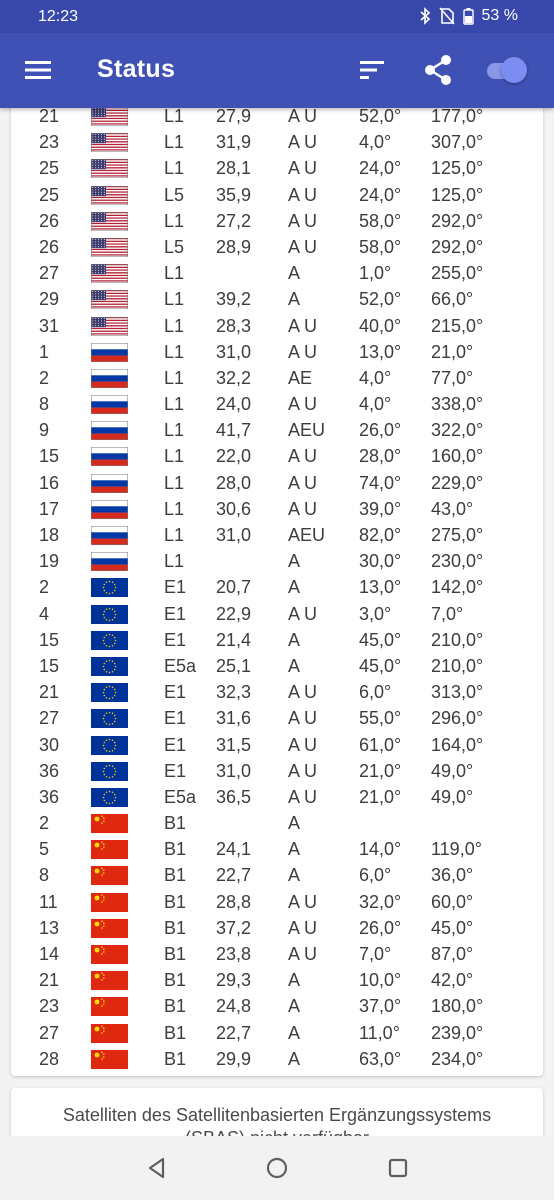 Image resolution: width=554 pixels, height=1200 pixels. I want to click on azimuth-cell: 180,0°, so click(457, 1006).